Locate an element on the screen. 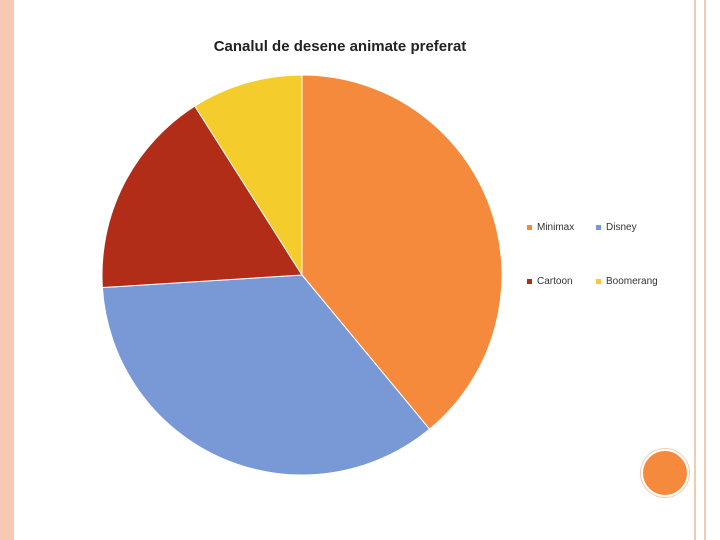 The width and height of the screenshot is (720, 540). legend-item-cartoon: Cartoon is located at coordinates (550, 281).